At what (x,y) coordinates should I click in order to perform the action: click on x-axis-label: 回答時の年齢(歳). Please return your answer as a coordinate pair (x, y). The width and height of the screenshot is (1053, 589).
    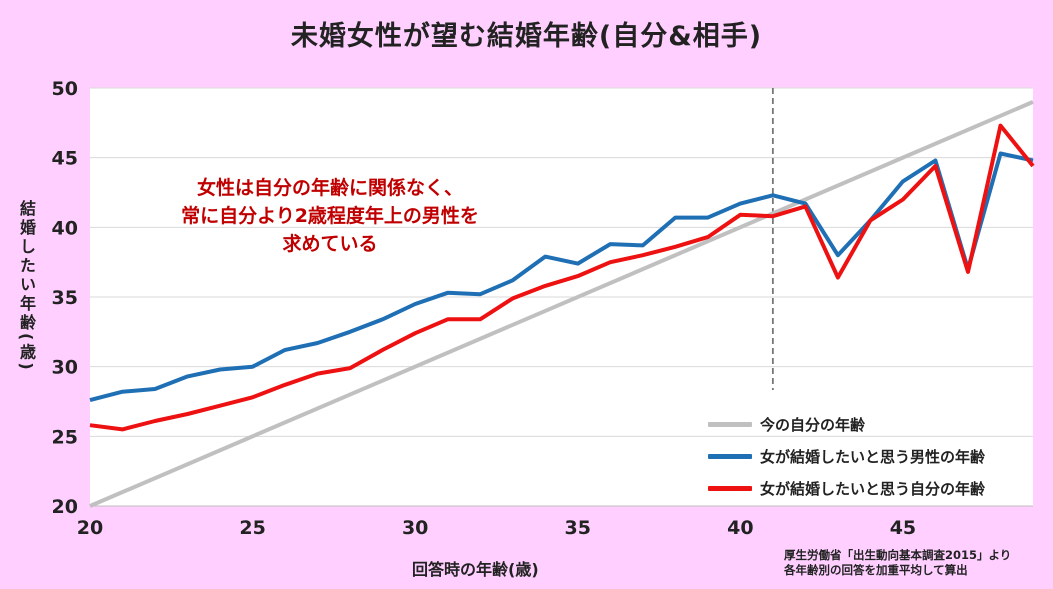
    Looking at the image, I should click on (475, 569).